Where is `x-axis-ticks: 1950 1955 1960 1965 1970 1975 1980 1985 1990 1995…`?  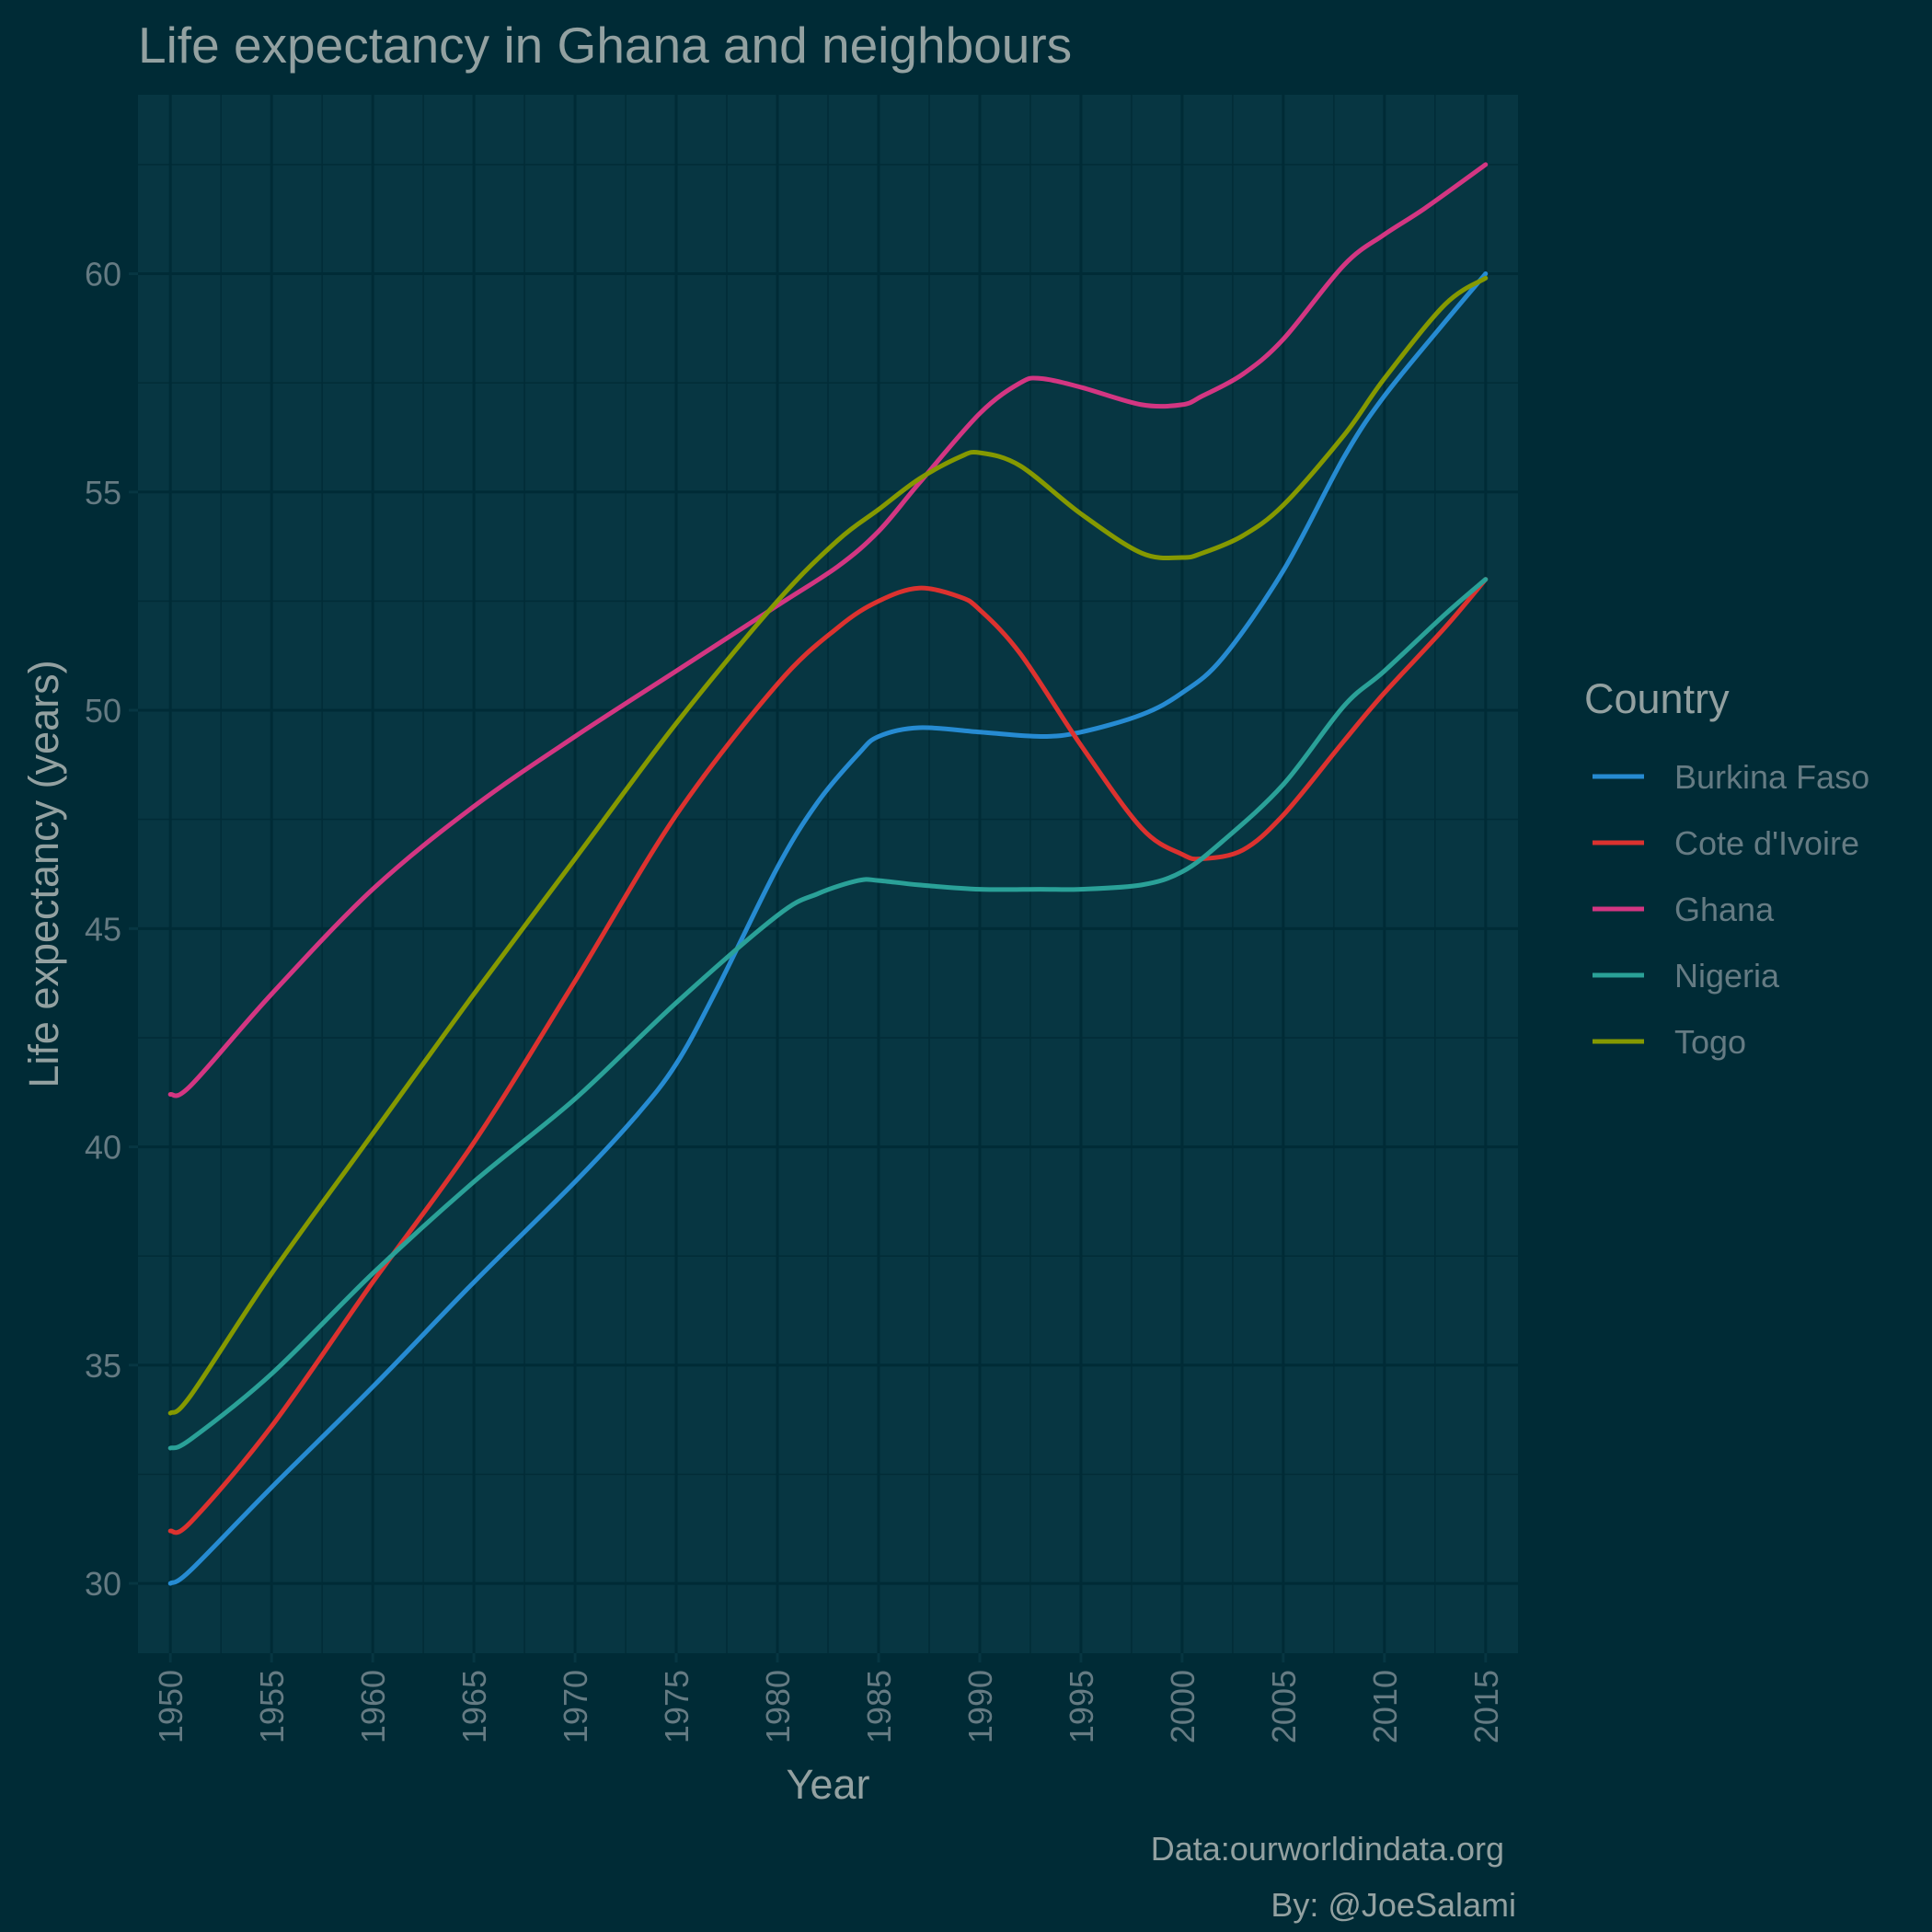
x-axis-ticks: 1950 1955 1960 1965 1970 1975 1980 1985 1990 1995… is located at coordinates (828, 1698).